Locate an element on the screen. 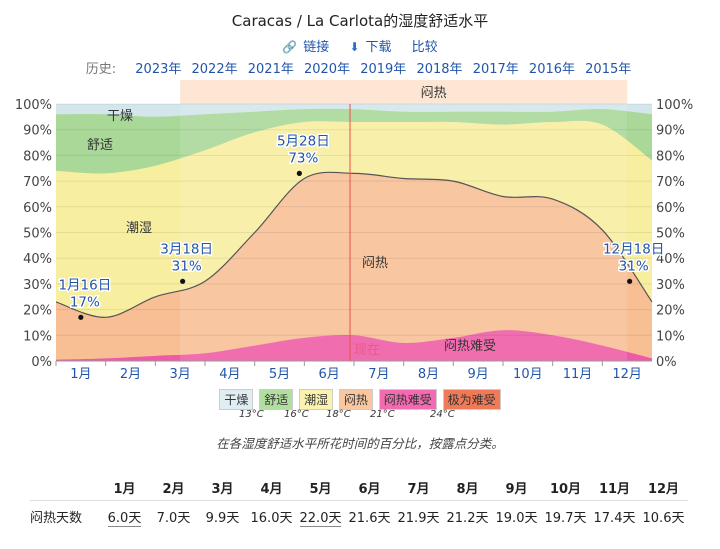 Image resolution: width=720 pixels, height=549 pixels. history-year-link: 2021年 is located at coordinates (270, 69).